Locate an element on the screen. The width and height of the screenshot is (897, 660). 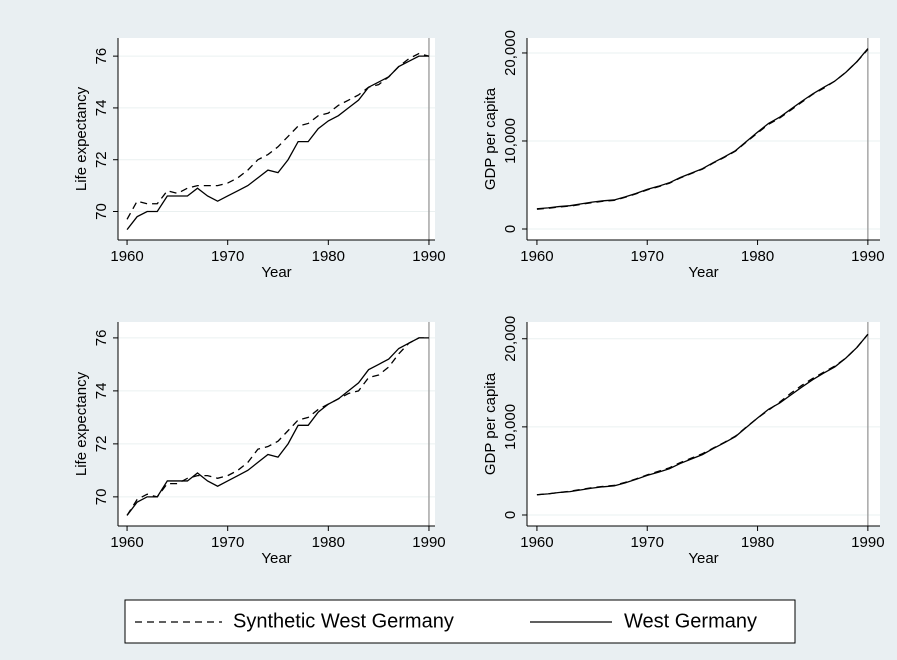
legend: Synthetic West Germany West Germany is located at coordinates (460, 621).